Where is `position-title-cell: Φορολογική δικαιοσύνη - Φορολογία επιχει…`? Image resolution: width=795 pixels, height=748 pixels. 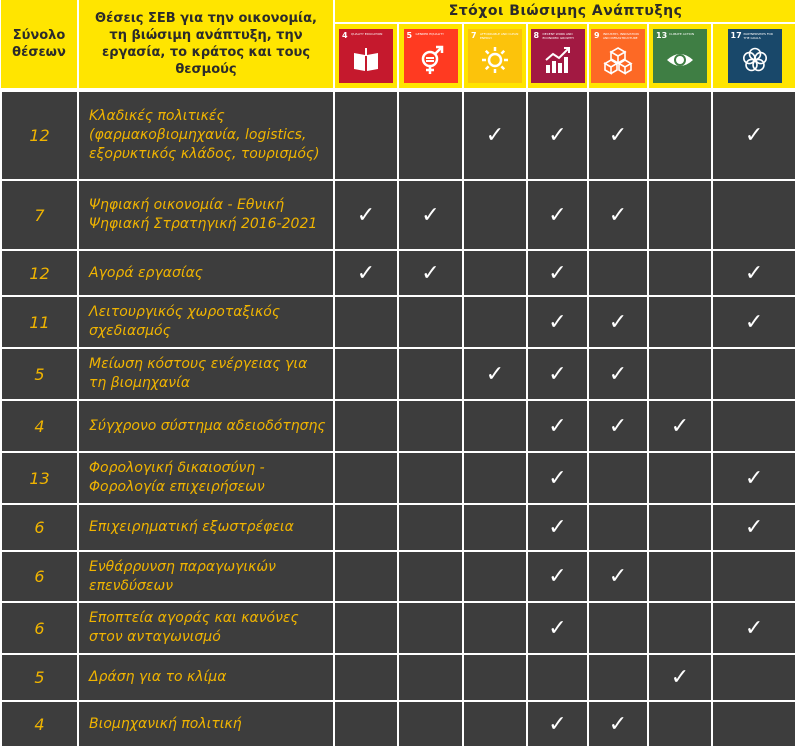 position-title-cell: Φορολογική δικαιοσύνη - Φορολογία επιχει… is located at coordinates (206, 478).